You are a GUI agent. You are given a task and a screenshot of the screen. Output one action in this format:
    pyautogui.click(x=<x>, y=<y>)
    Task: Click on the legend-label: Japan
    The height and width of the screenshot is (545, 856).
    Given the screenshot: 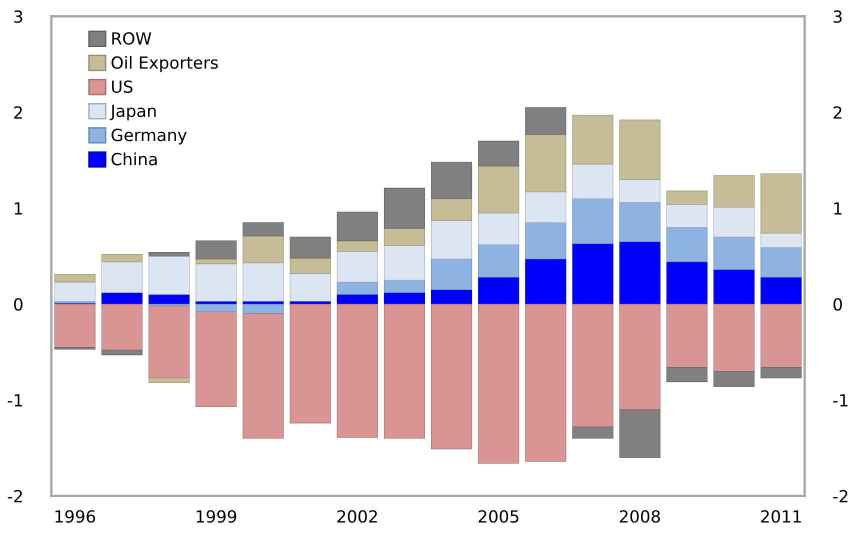 What is the action you would take?
    pyautogui.click(x=133, y=112)
    